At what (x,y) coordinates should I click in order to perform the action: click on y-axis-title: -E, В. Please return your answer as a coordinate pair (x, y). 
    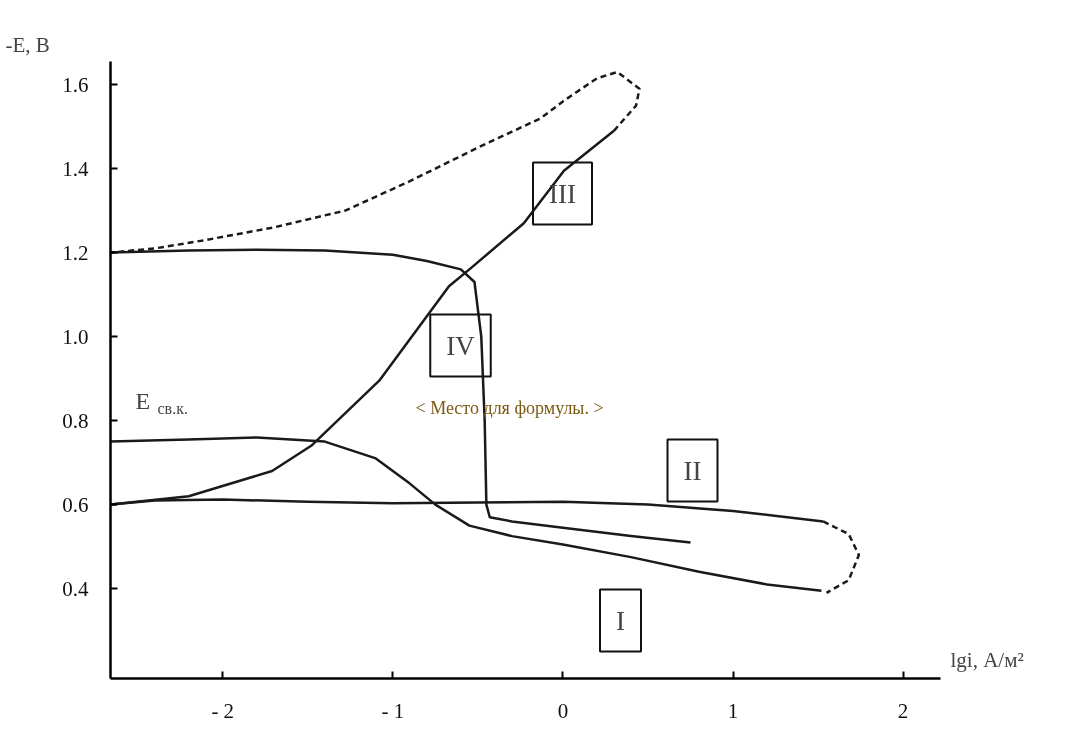
    Looking at the image, I should click on (27, 44).